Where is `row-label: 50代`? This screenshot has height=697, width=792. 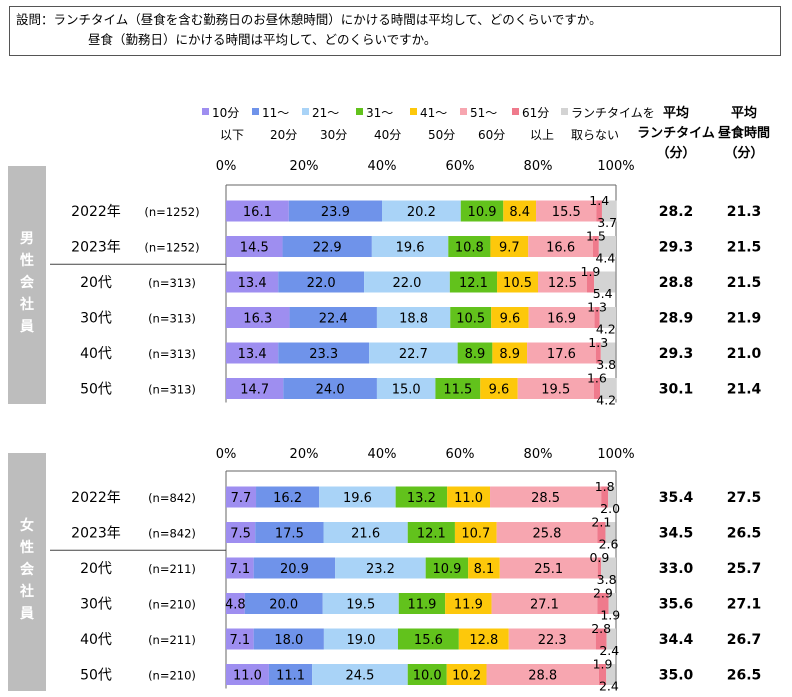
row-label: 50代 is located at coordinates (96, 390).